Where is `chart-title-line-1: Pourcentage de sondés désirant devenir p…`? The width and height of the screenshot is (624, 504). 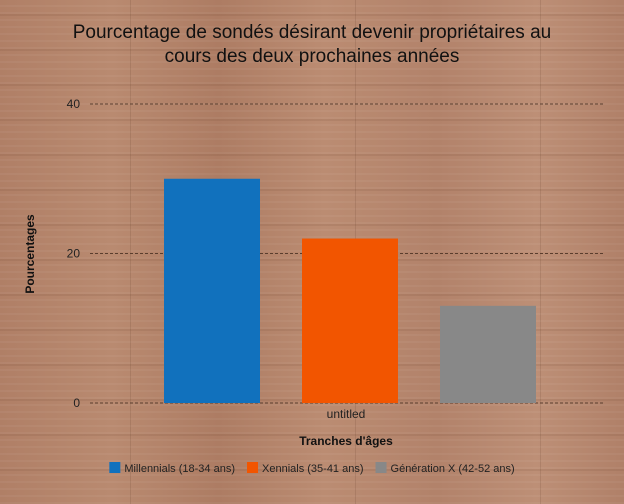 chart-title-line-1: Pourcentage de sondés désirant devenir p… is located at coordinates (312, 32).